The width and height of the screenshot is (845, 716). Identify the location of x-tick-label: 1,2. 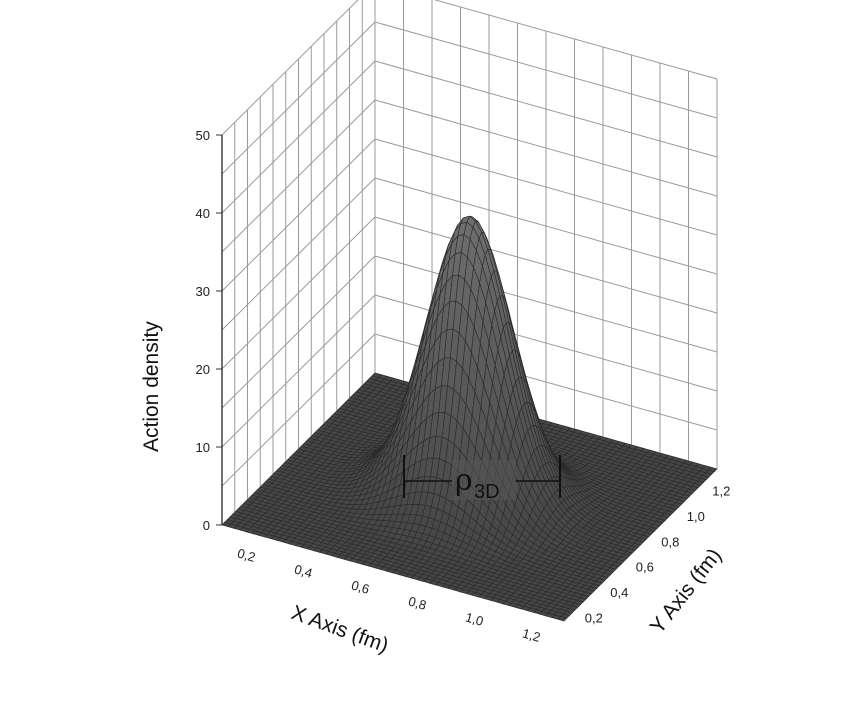
(532, 634).